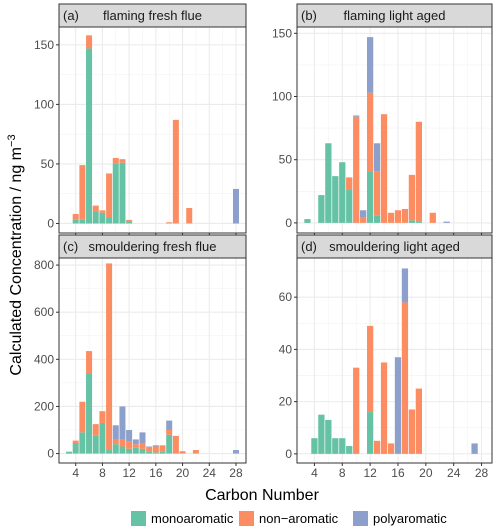 This screenshot has height=530, width=500. What do you see at coordinates (155, 449) in the screenshot?
I see `bar-segment-nonaromatic-c16` at bounding box center [155, 449].